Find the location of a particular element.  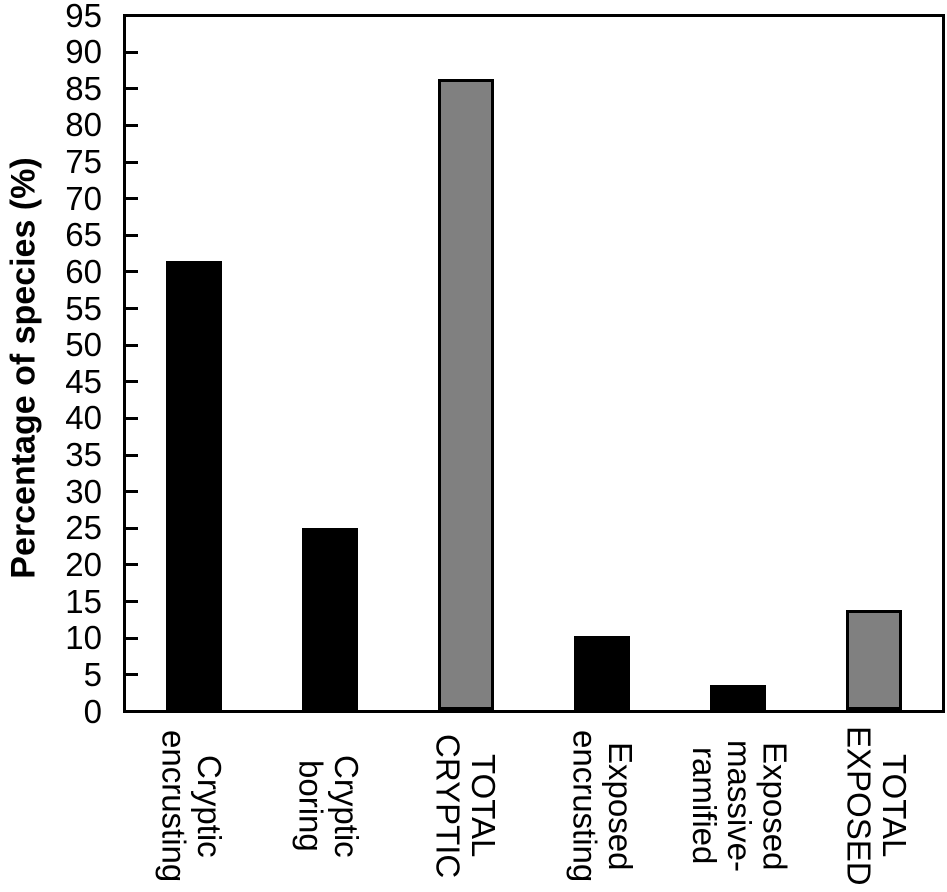

y-tick-label-50: 50 is located at coordinates (83, 345).